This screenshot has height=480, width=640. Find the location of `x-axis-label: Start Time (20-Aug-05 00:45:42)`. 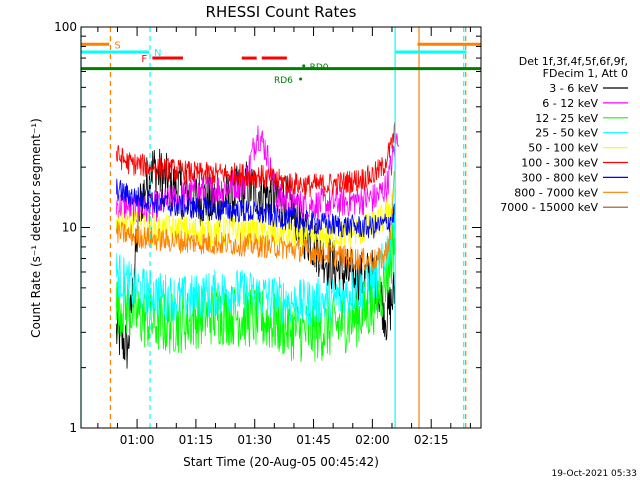

x-axis-label: Start Time (20-Aug-05 00:45:42) is located at coordinates (281, 462).